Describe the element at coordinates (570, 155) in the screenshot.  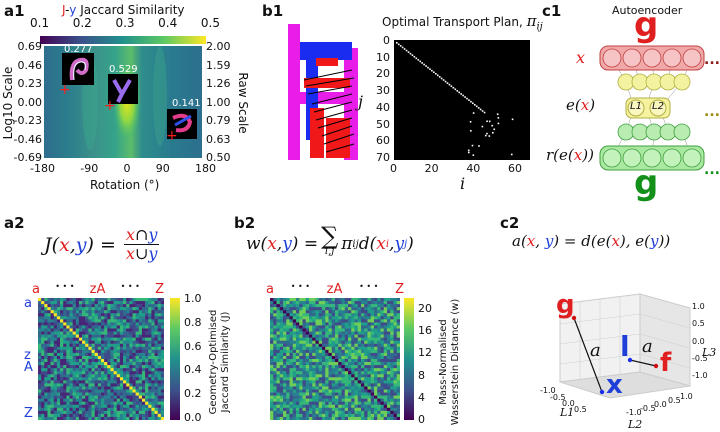
I see `c1-label-rex: r(e(x))` at that location.